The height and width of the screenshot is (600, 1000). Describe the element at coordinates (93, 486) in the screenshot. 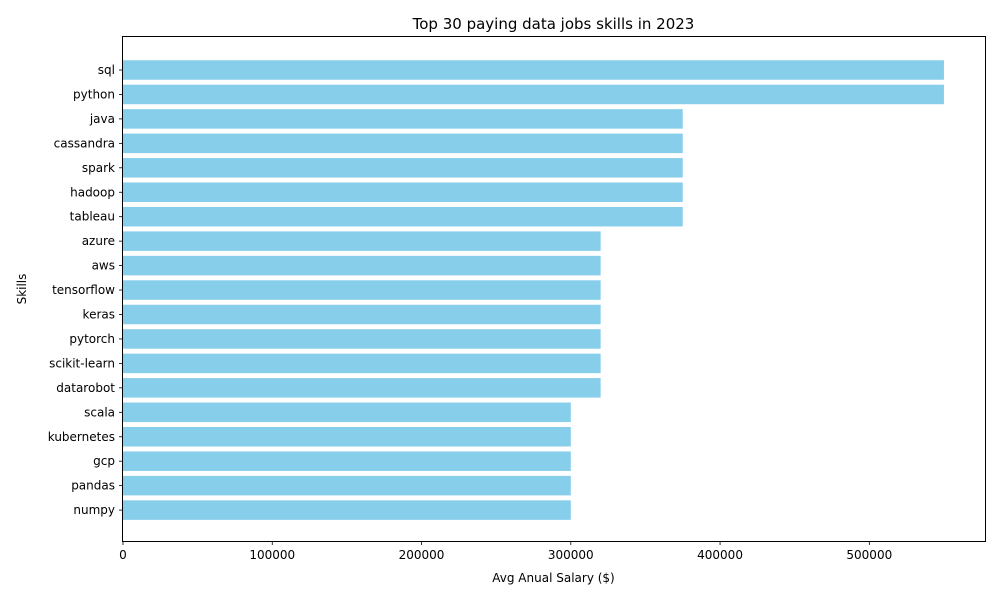

I see `y-tick-label: pandas` at that location.